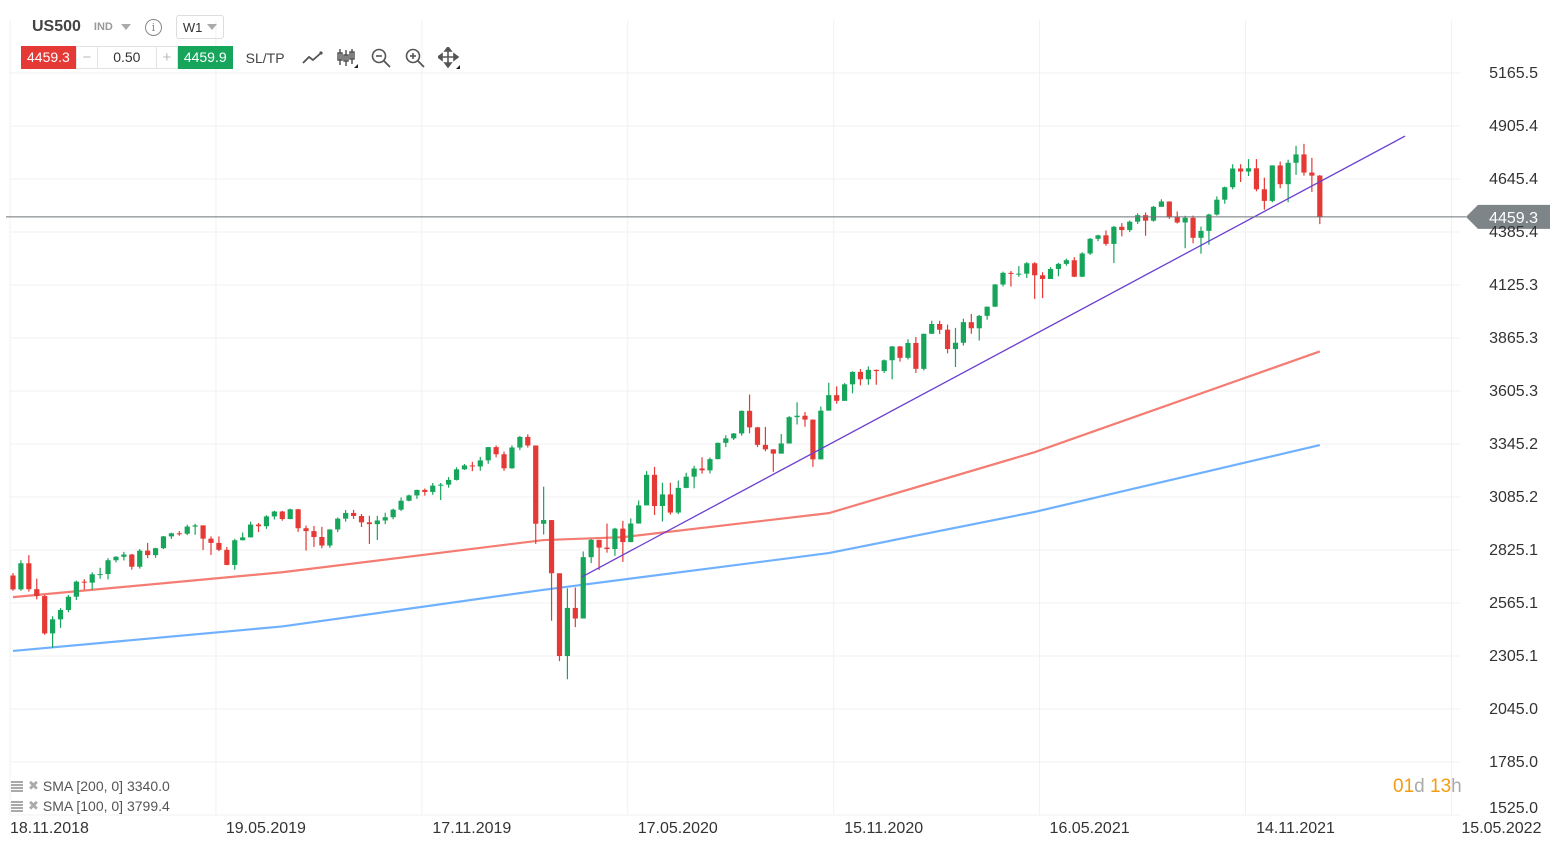 Image resolution: width=1559 pixels, height=846 pixels. What do you see at coordinates (266, 828) in the screenshot?
I see `x-tick-label: 19.05.2019` at bounding box center [266, 828].